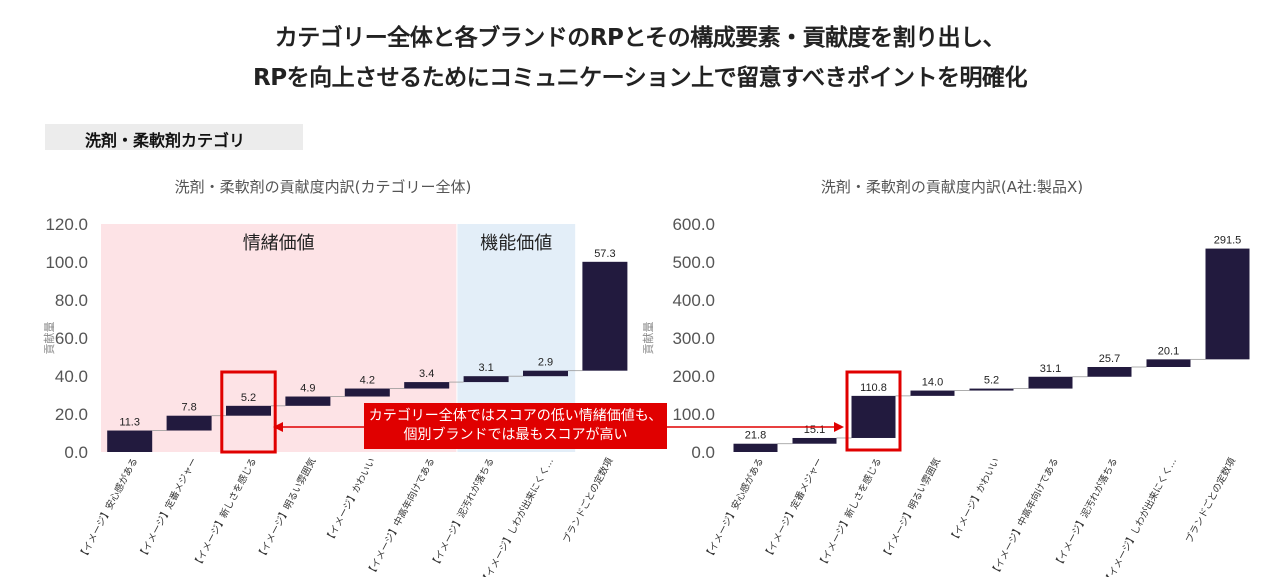  I want to click on chart2-value-label-7: 25.7, so click(1109, 359).